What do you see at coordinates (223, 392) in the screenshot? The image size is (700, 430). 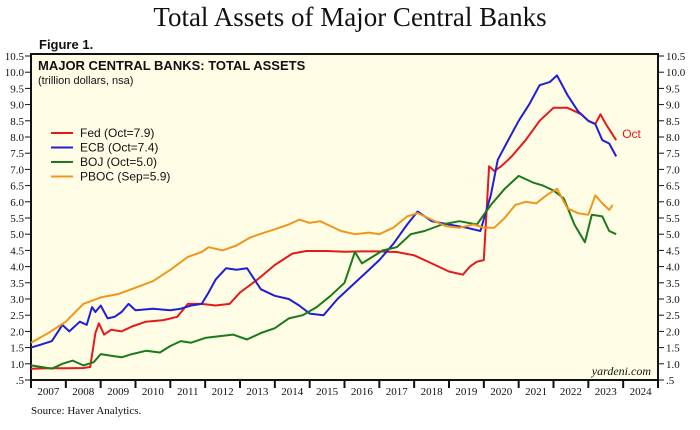 I see `x-tick-label: 2012` at bounding box center [223, 392].